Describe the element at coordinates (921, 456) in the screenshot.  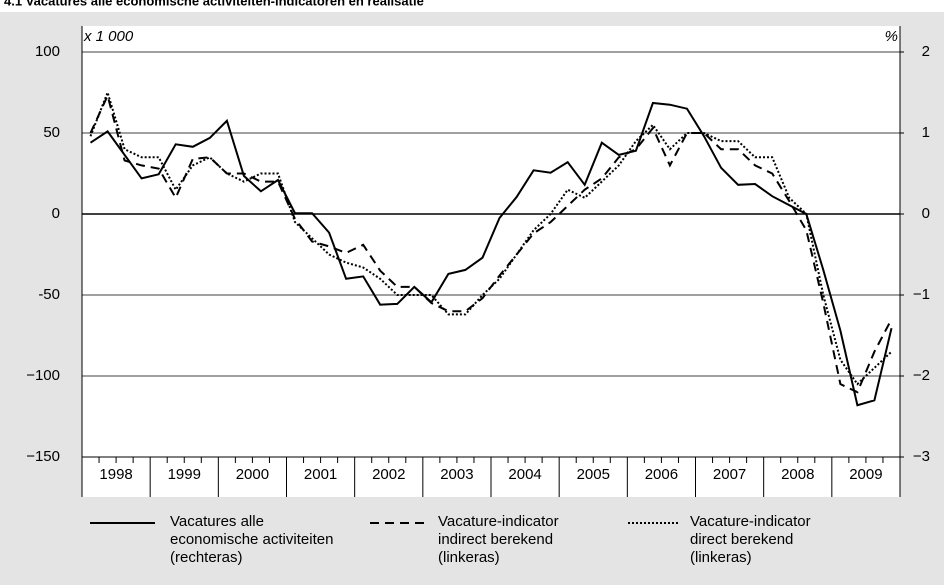
I see `y2-tick-label: −3` at that location.